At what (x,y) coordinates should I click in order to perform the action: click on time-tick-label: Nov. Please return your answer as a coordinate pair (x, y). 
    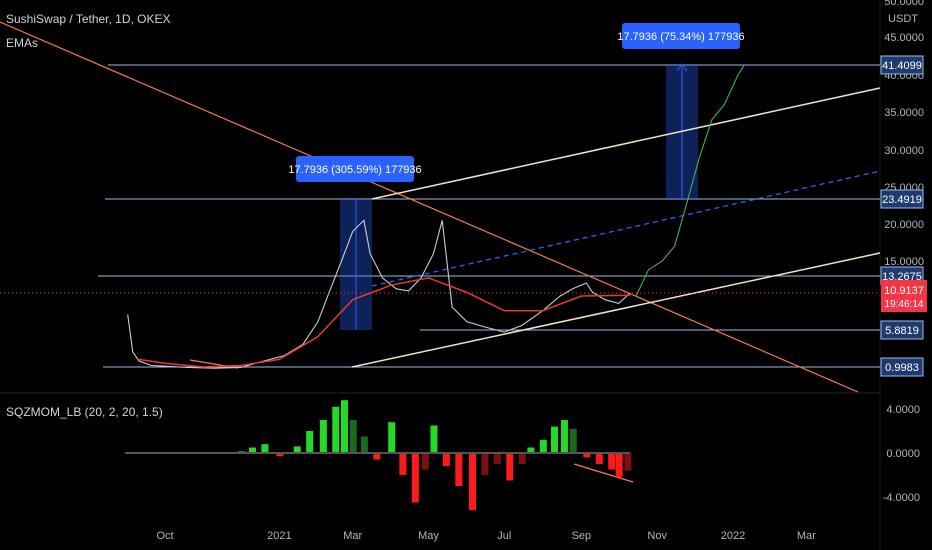
    Looking at the image, I should click on (657, 536).